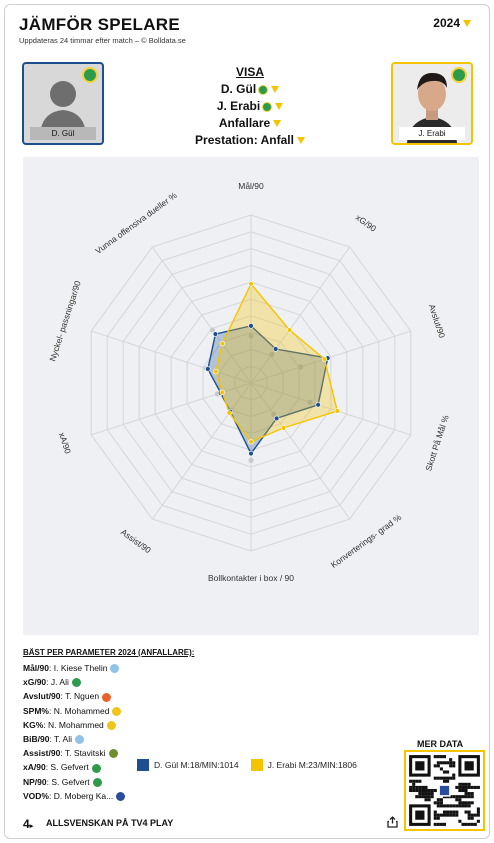 The image size is (494, 843). What do you see at coordinates (99, 24) in the screenshot?
I see `page-title: JÄMFÖR SPELARE` at bounding box center [99, 24].